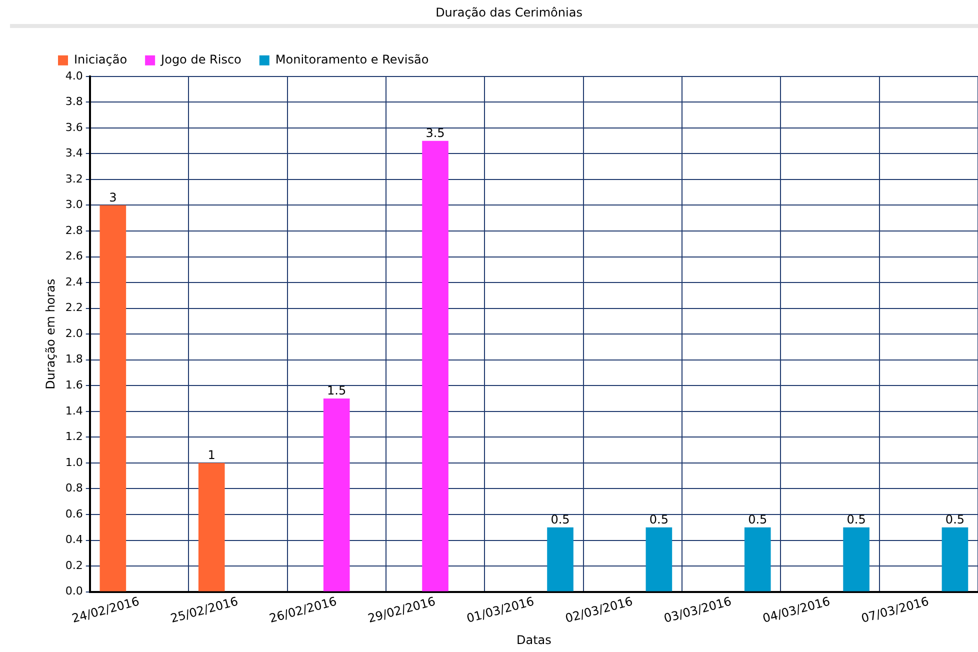 This screenshot has height=652, width=978. Describe the element at coordinates (74, 359) in the screenshot. I see `y-tick-label: 1.8` at that location.